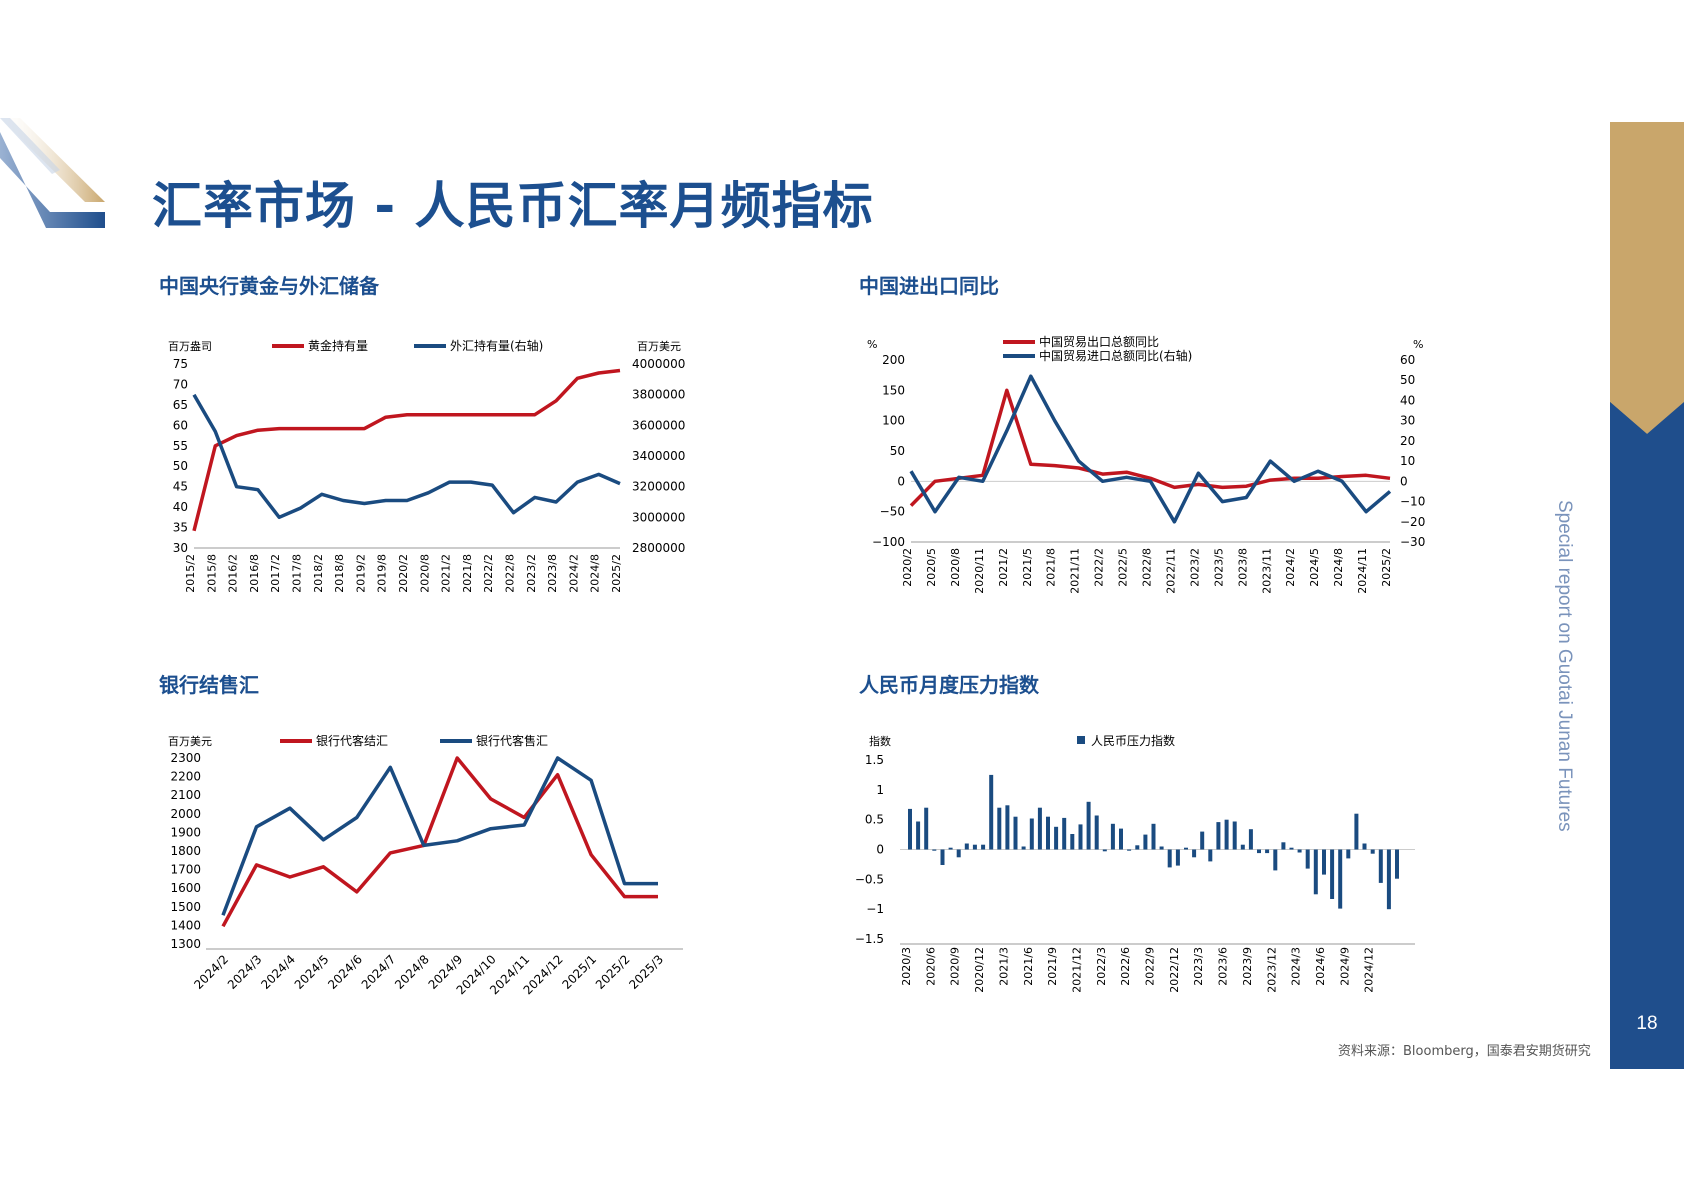 The height and width of the screenshot is (1191, 1684). What do you see at coordinates (185, 907) in the screenshot?
I see `y-tick-label: 1500` at bounding box center [185, 907].